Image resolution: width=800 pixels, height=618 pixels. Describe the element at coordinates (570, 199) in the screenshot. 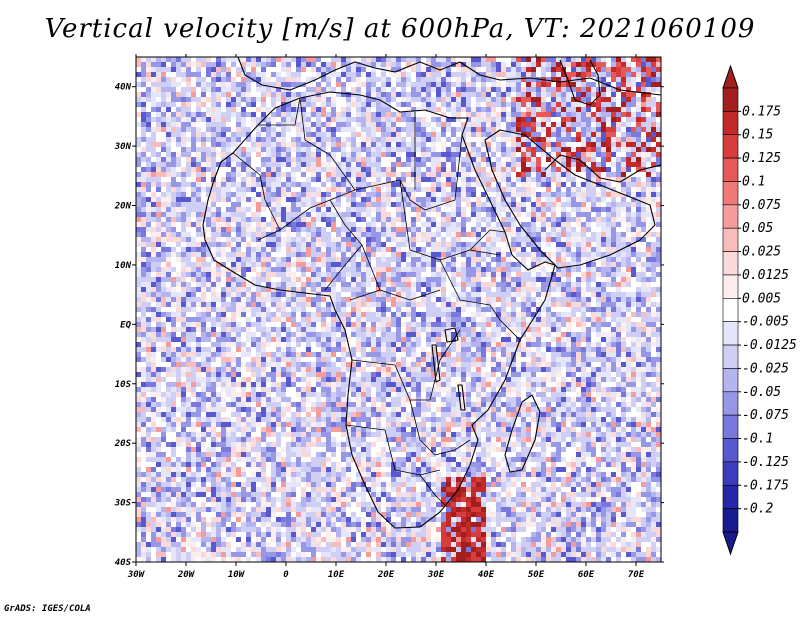

I see `arabia-coastline` at that location.